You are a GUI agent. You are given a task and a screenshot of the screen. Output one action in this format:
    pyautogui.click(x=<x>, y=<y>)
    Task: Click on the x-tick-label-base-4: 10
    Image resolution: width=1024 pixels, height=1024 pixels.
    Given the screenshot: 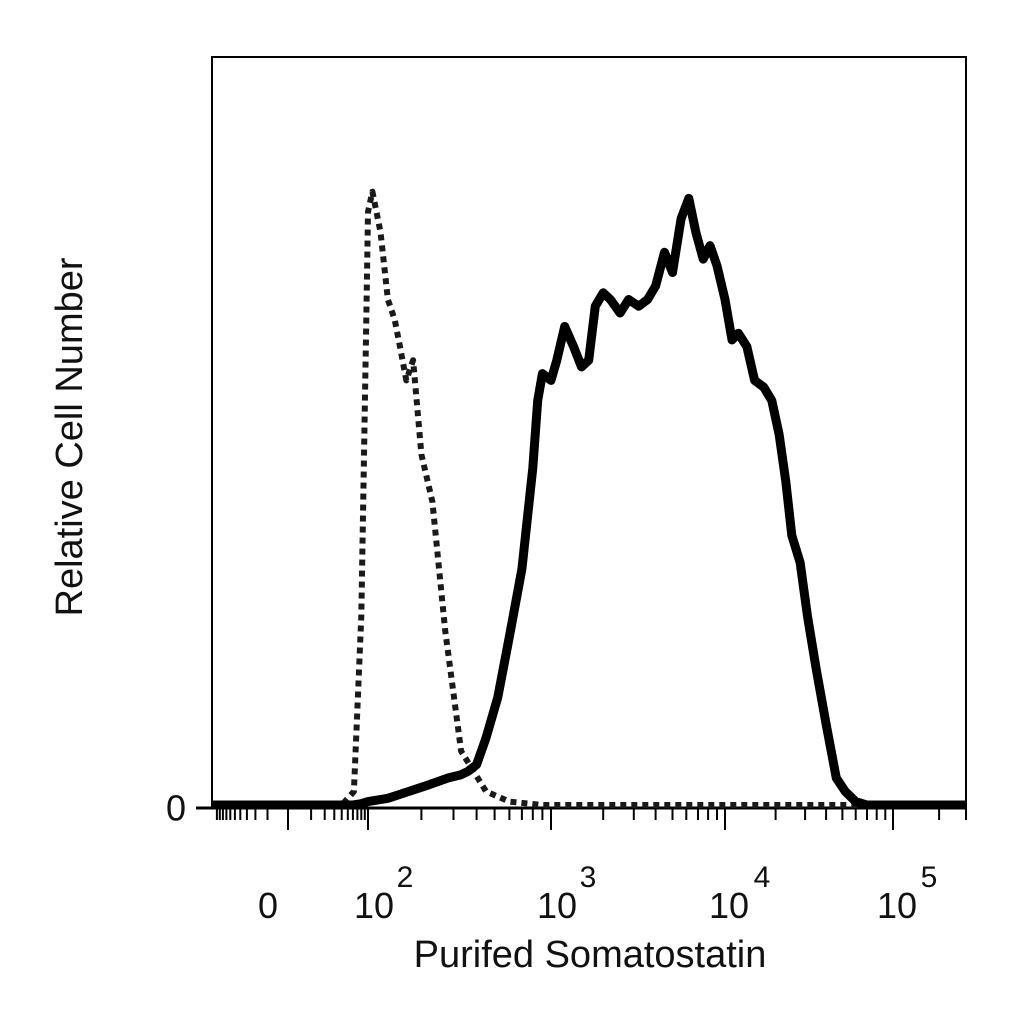 What is the action you would take?
    pyautogui.click(x=897, y=905)
    